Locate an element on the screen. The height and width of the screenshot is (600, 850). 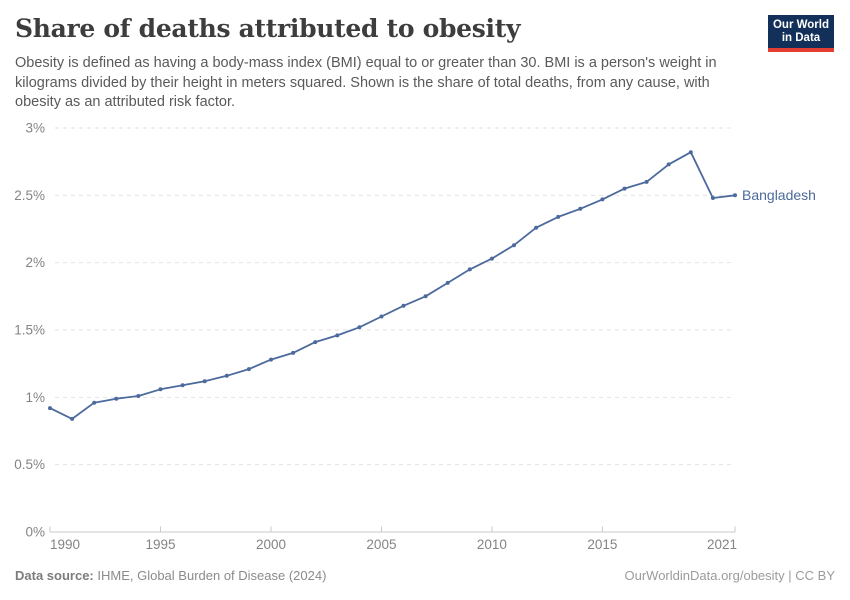
owid-logo-line1: Our World is located at coordinates (800, 24).